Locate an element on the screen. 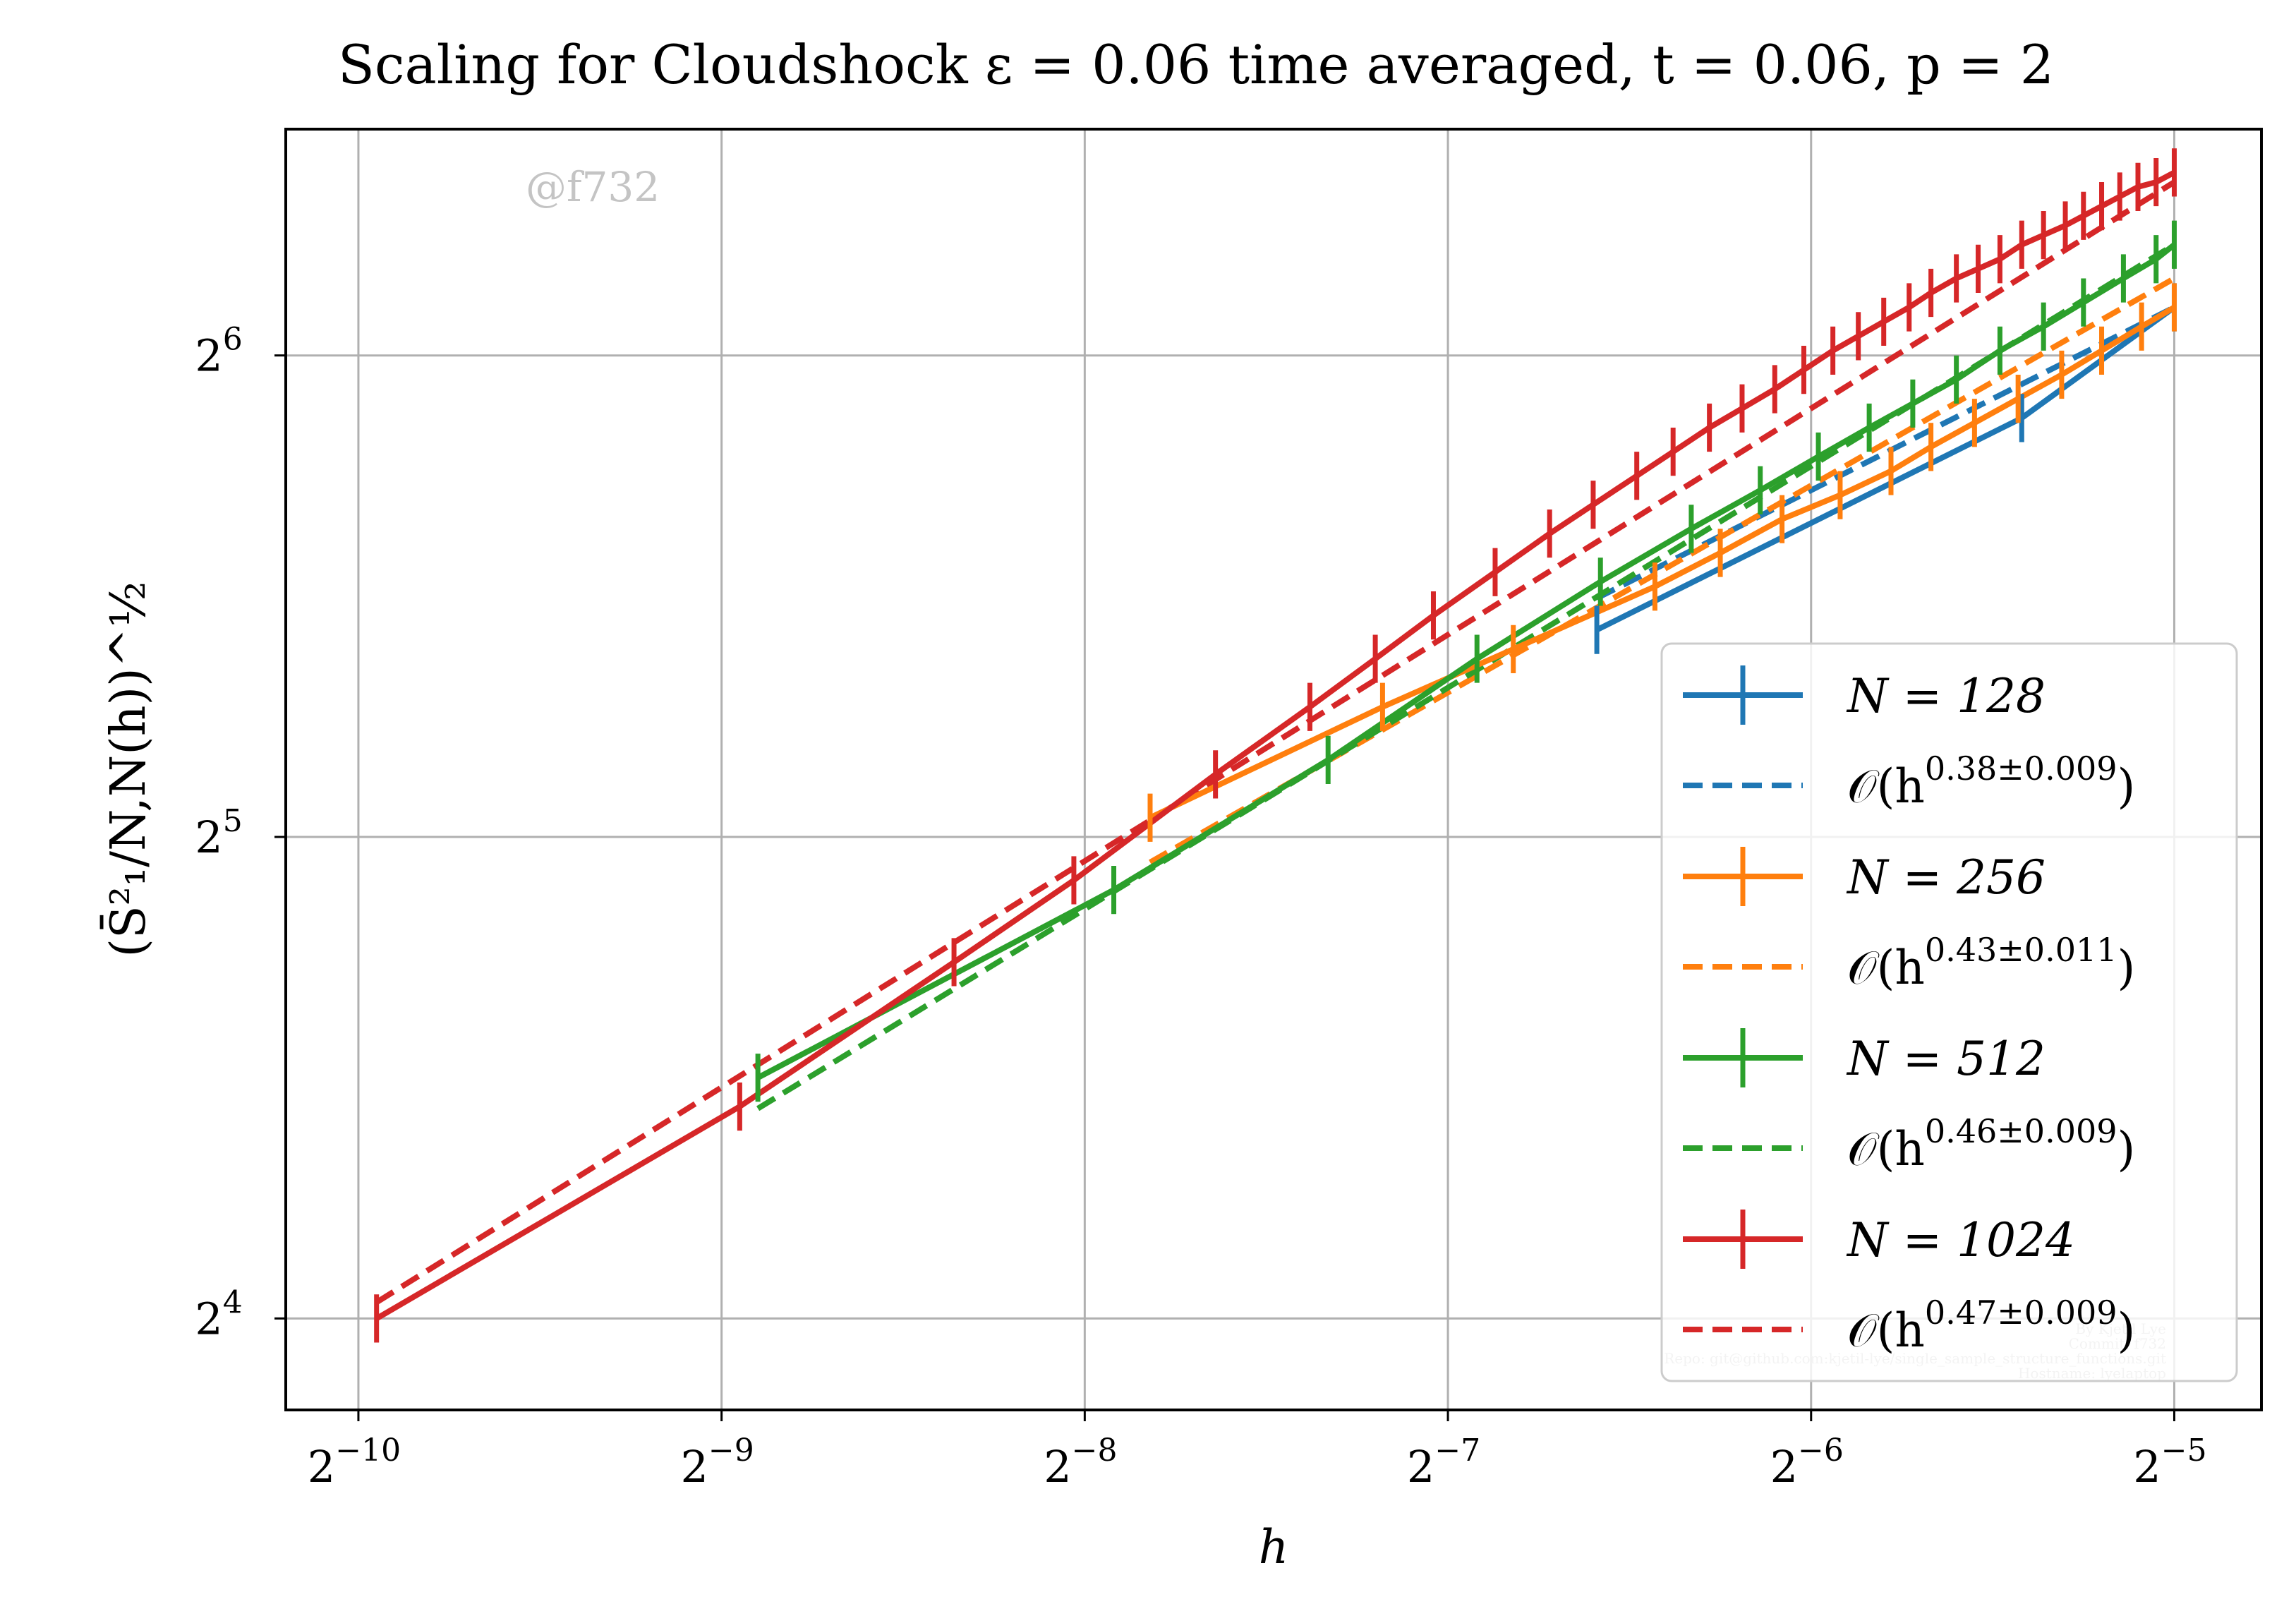 The height and width of the screenshot is (1616, 2296). y-axis-ticks: 24 25 26 is located at coordinates (240, 833).